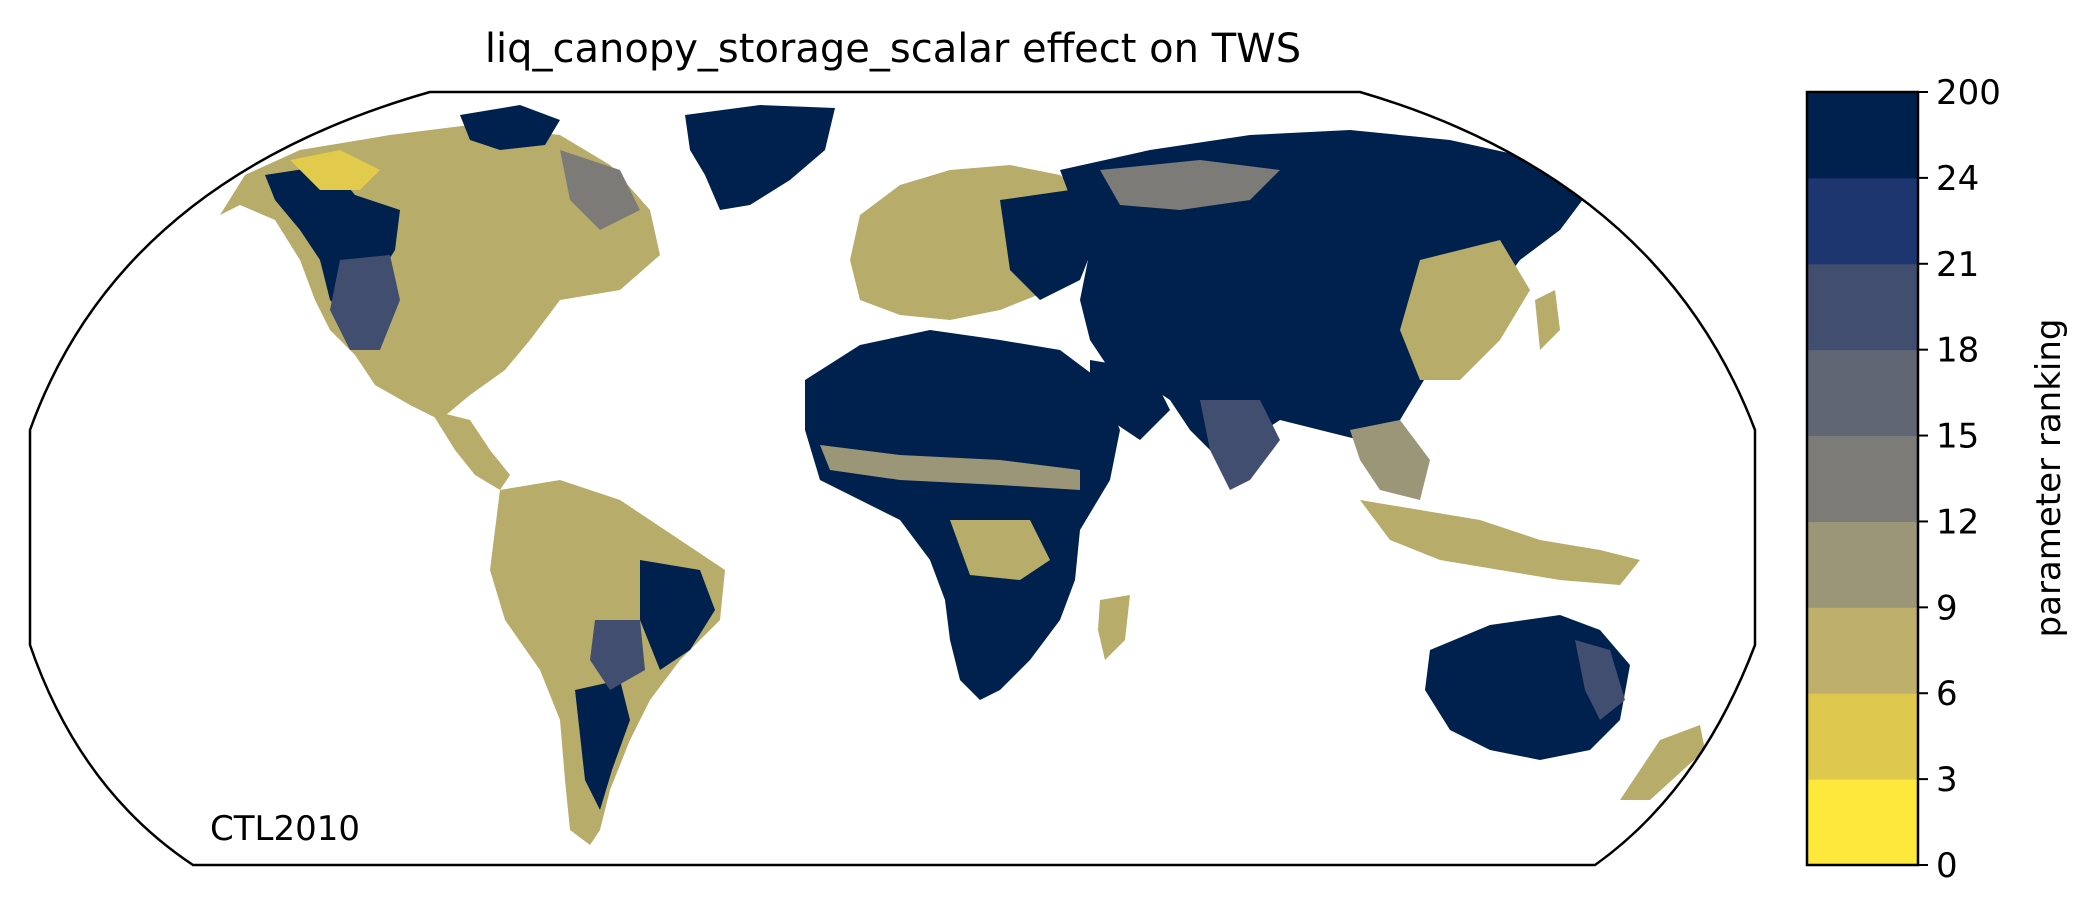 This screenshot has width=2085, height=918. What do you see at coordinates (1240, 445) in the screenshot?
I see `india` at bounding box center [1240, 445].